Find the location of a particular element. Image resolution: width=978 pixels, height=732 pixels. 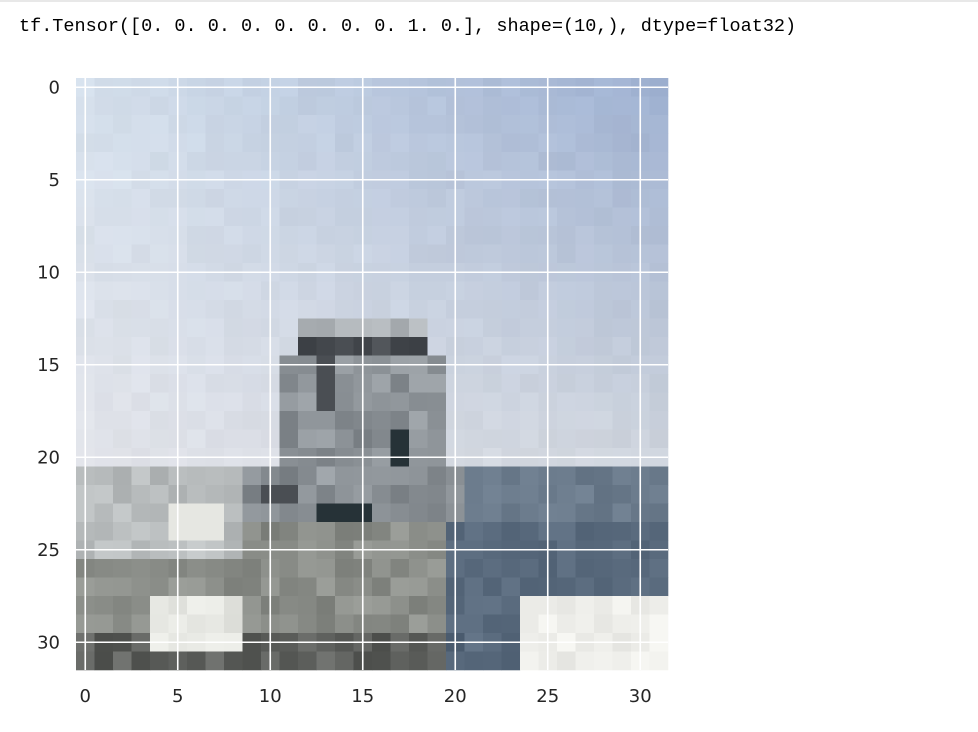

y-tick-label: 15 is located at coordinates (48, 365).